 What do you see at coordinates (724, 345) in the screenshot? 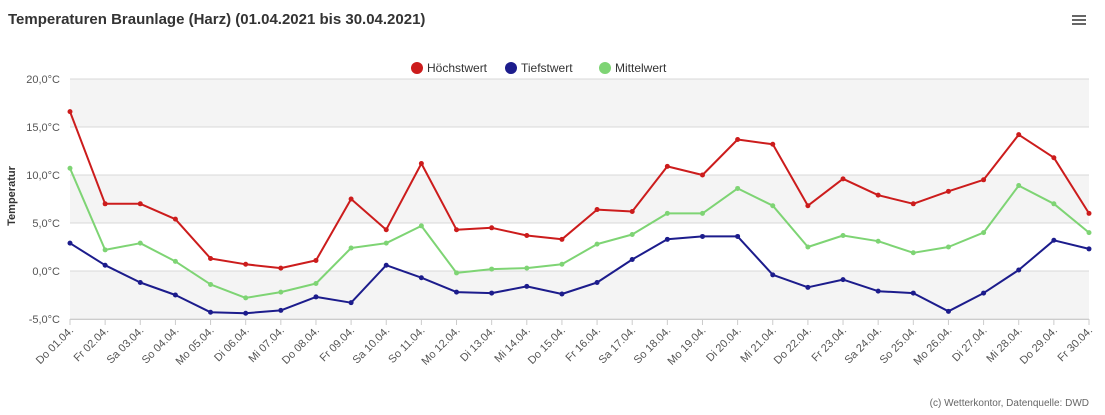
I see `x-tick-label: Di 20.04.` at bounding box center [724, 345].